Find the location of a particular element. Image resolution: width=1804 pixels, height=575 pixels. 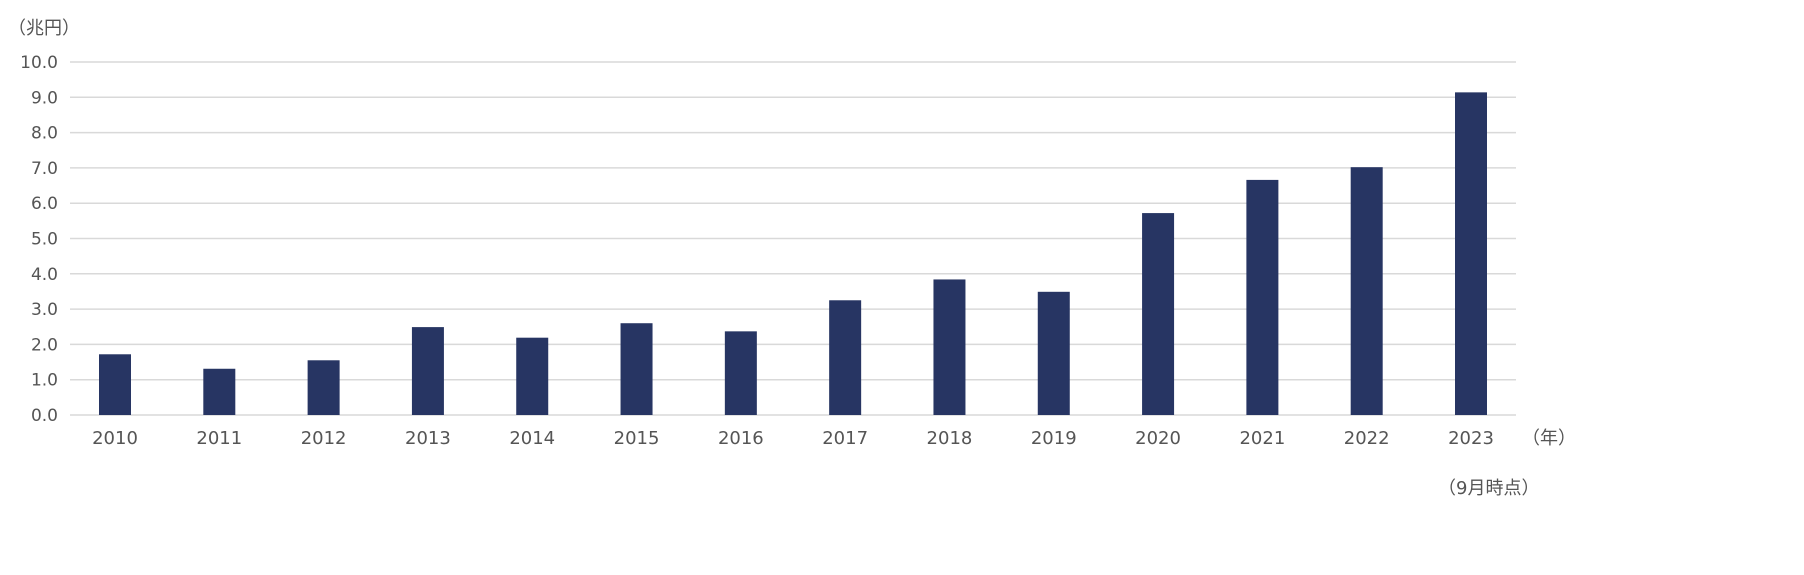

y-tick-label: 3.0 is located at coordinates (44, 310).